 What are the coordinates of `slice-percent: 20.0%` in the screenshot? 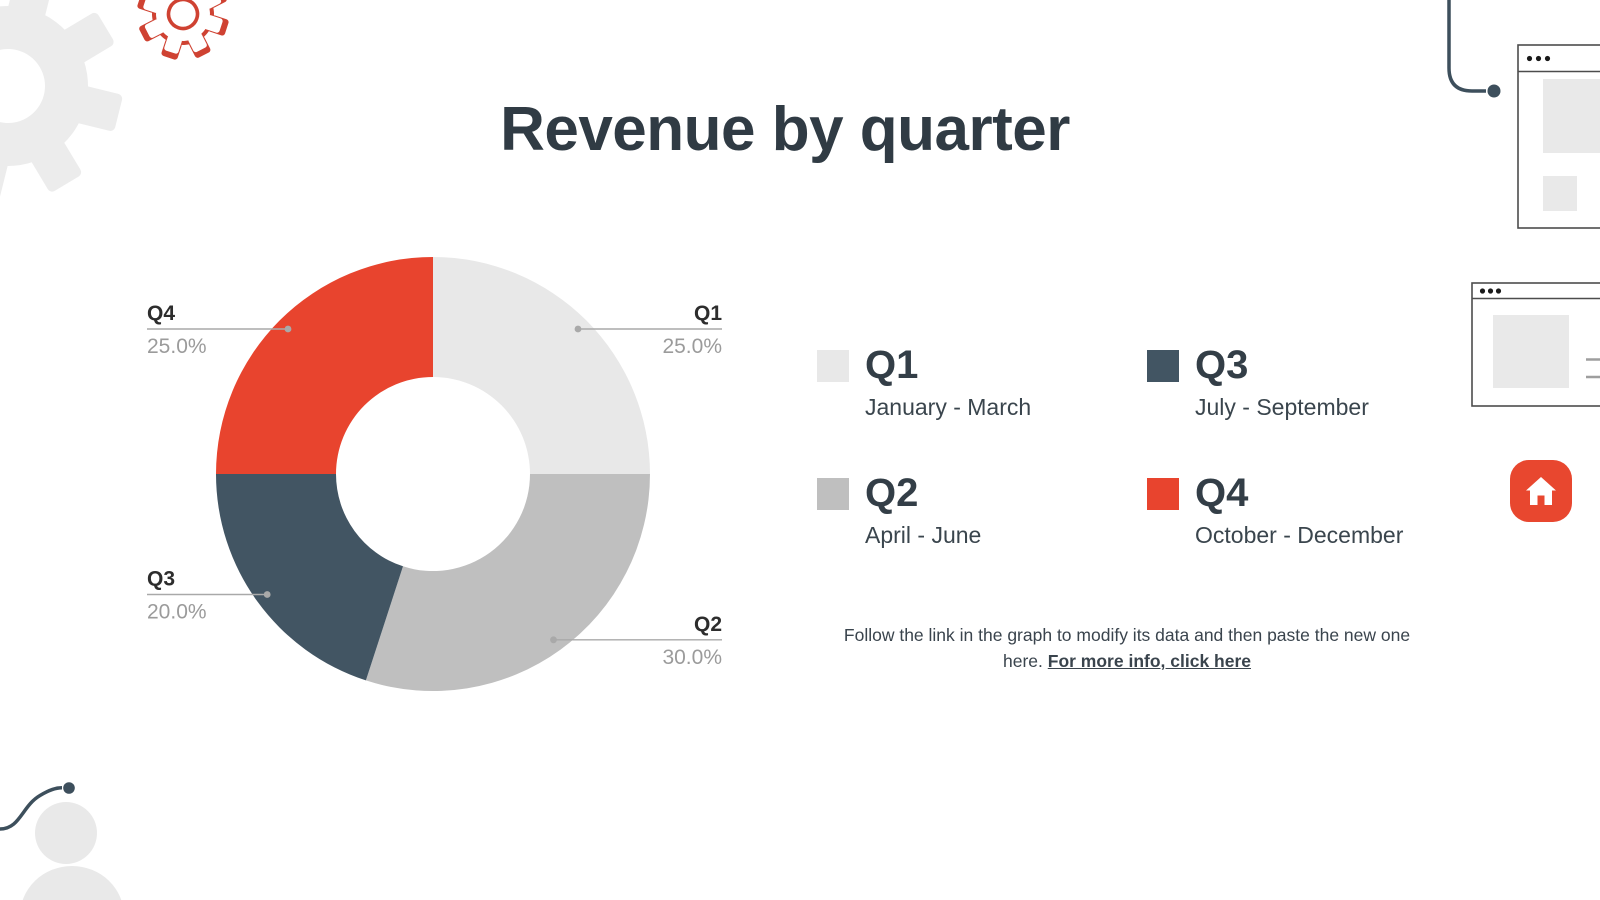 It's located at (177, 612).